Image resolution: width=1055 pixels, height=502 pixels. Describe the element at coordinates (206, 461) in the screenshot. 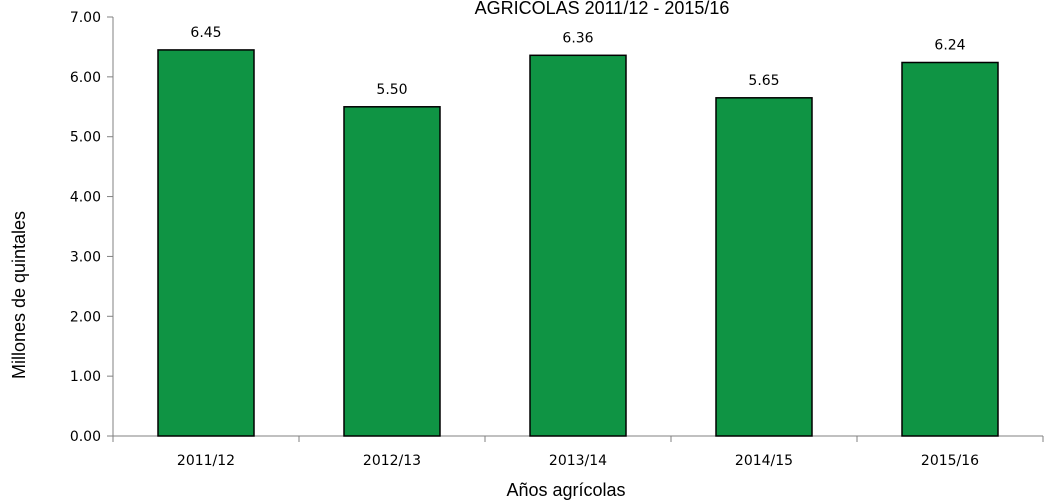

I see `x-tick-label: 2011/12` at that location.